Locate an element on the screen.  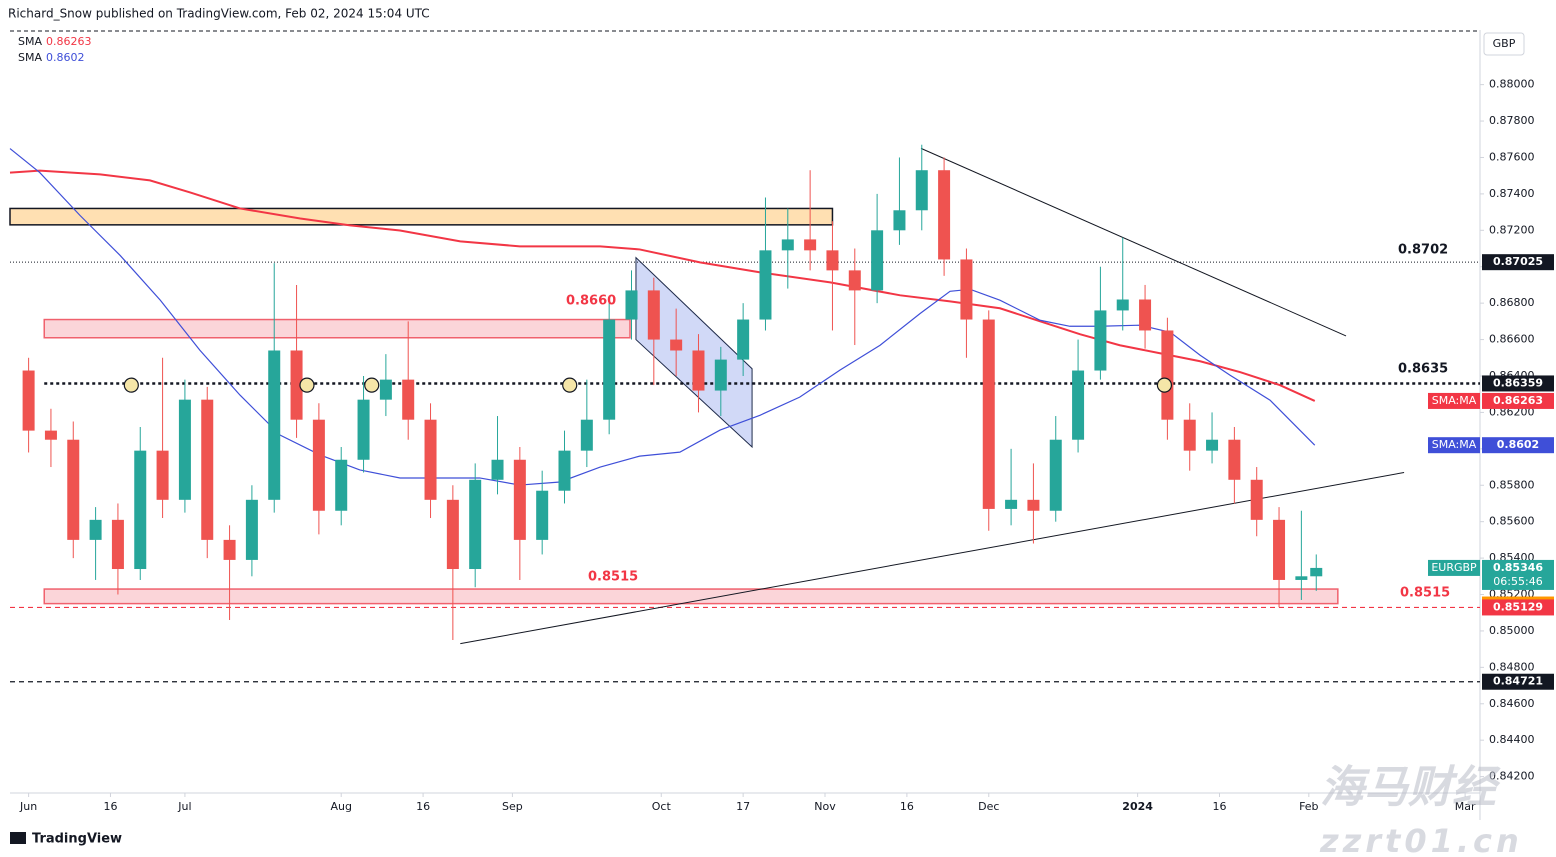
y-tick-label: 0.84400 is located at coordinates (1512, 739).